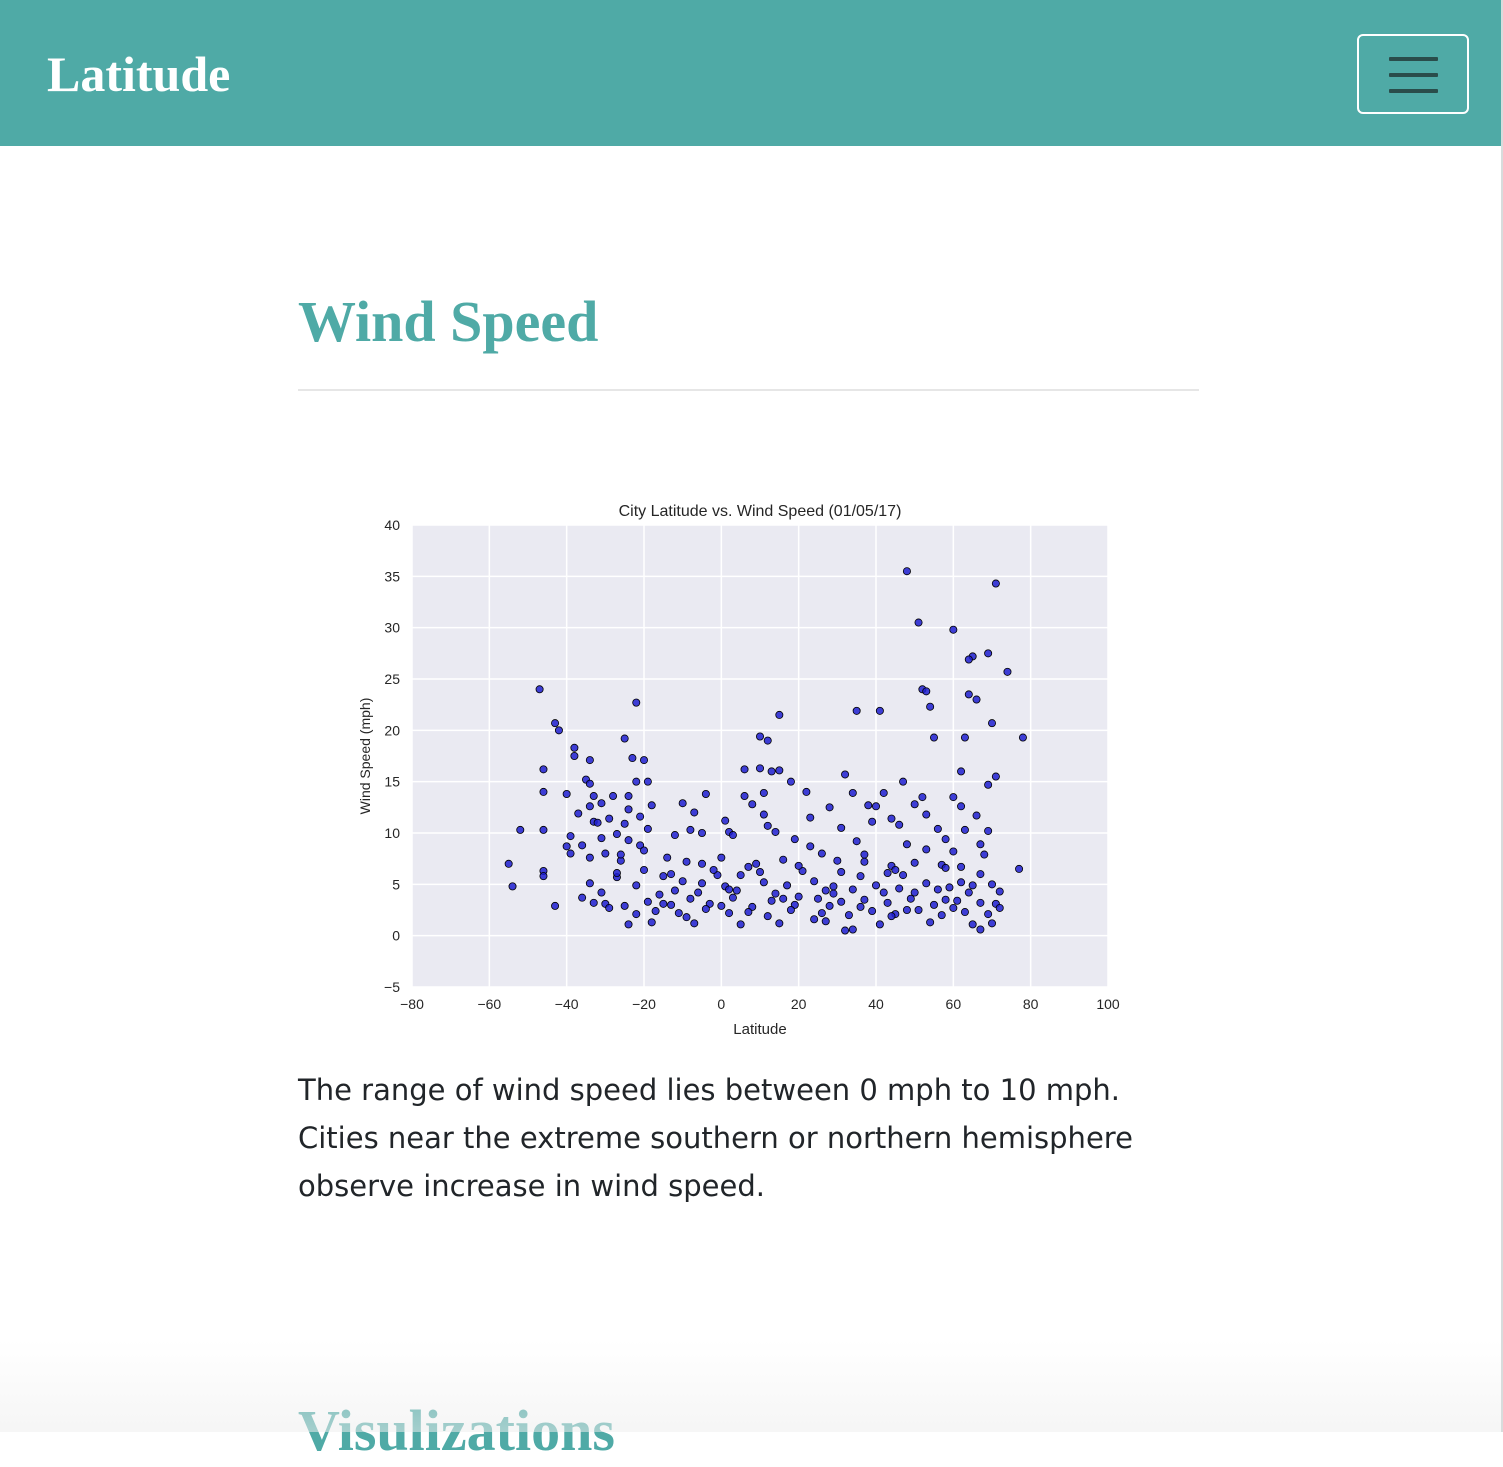 This screenshot has width=1503, height=1467. I want to click on y-tick-label: 40, so click(392, 525).